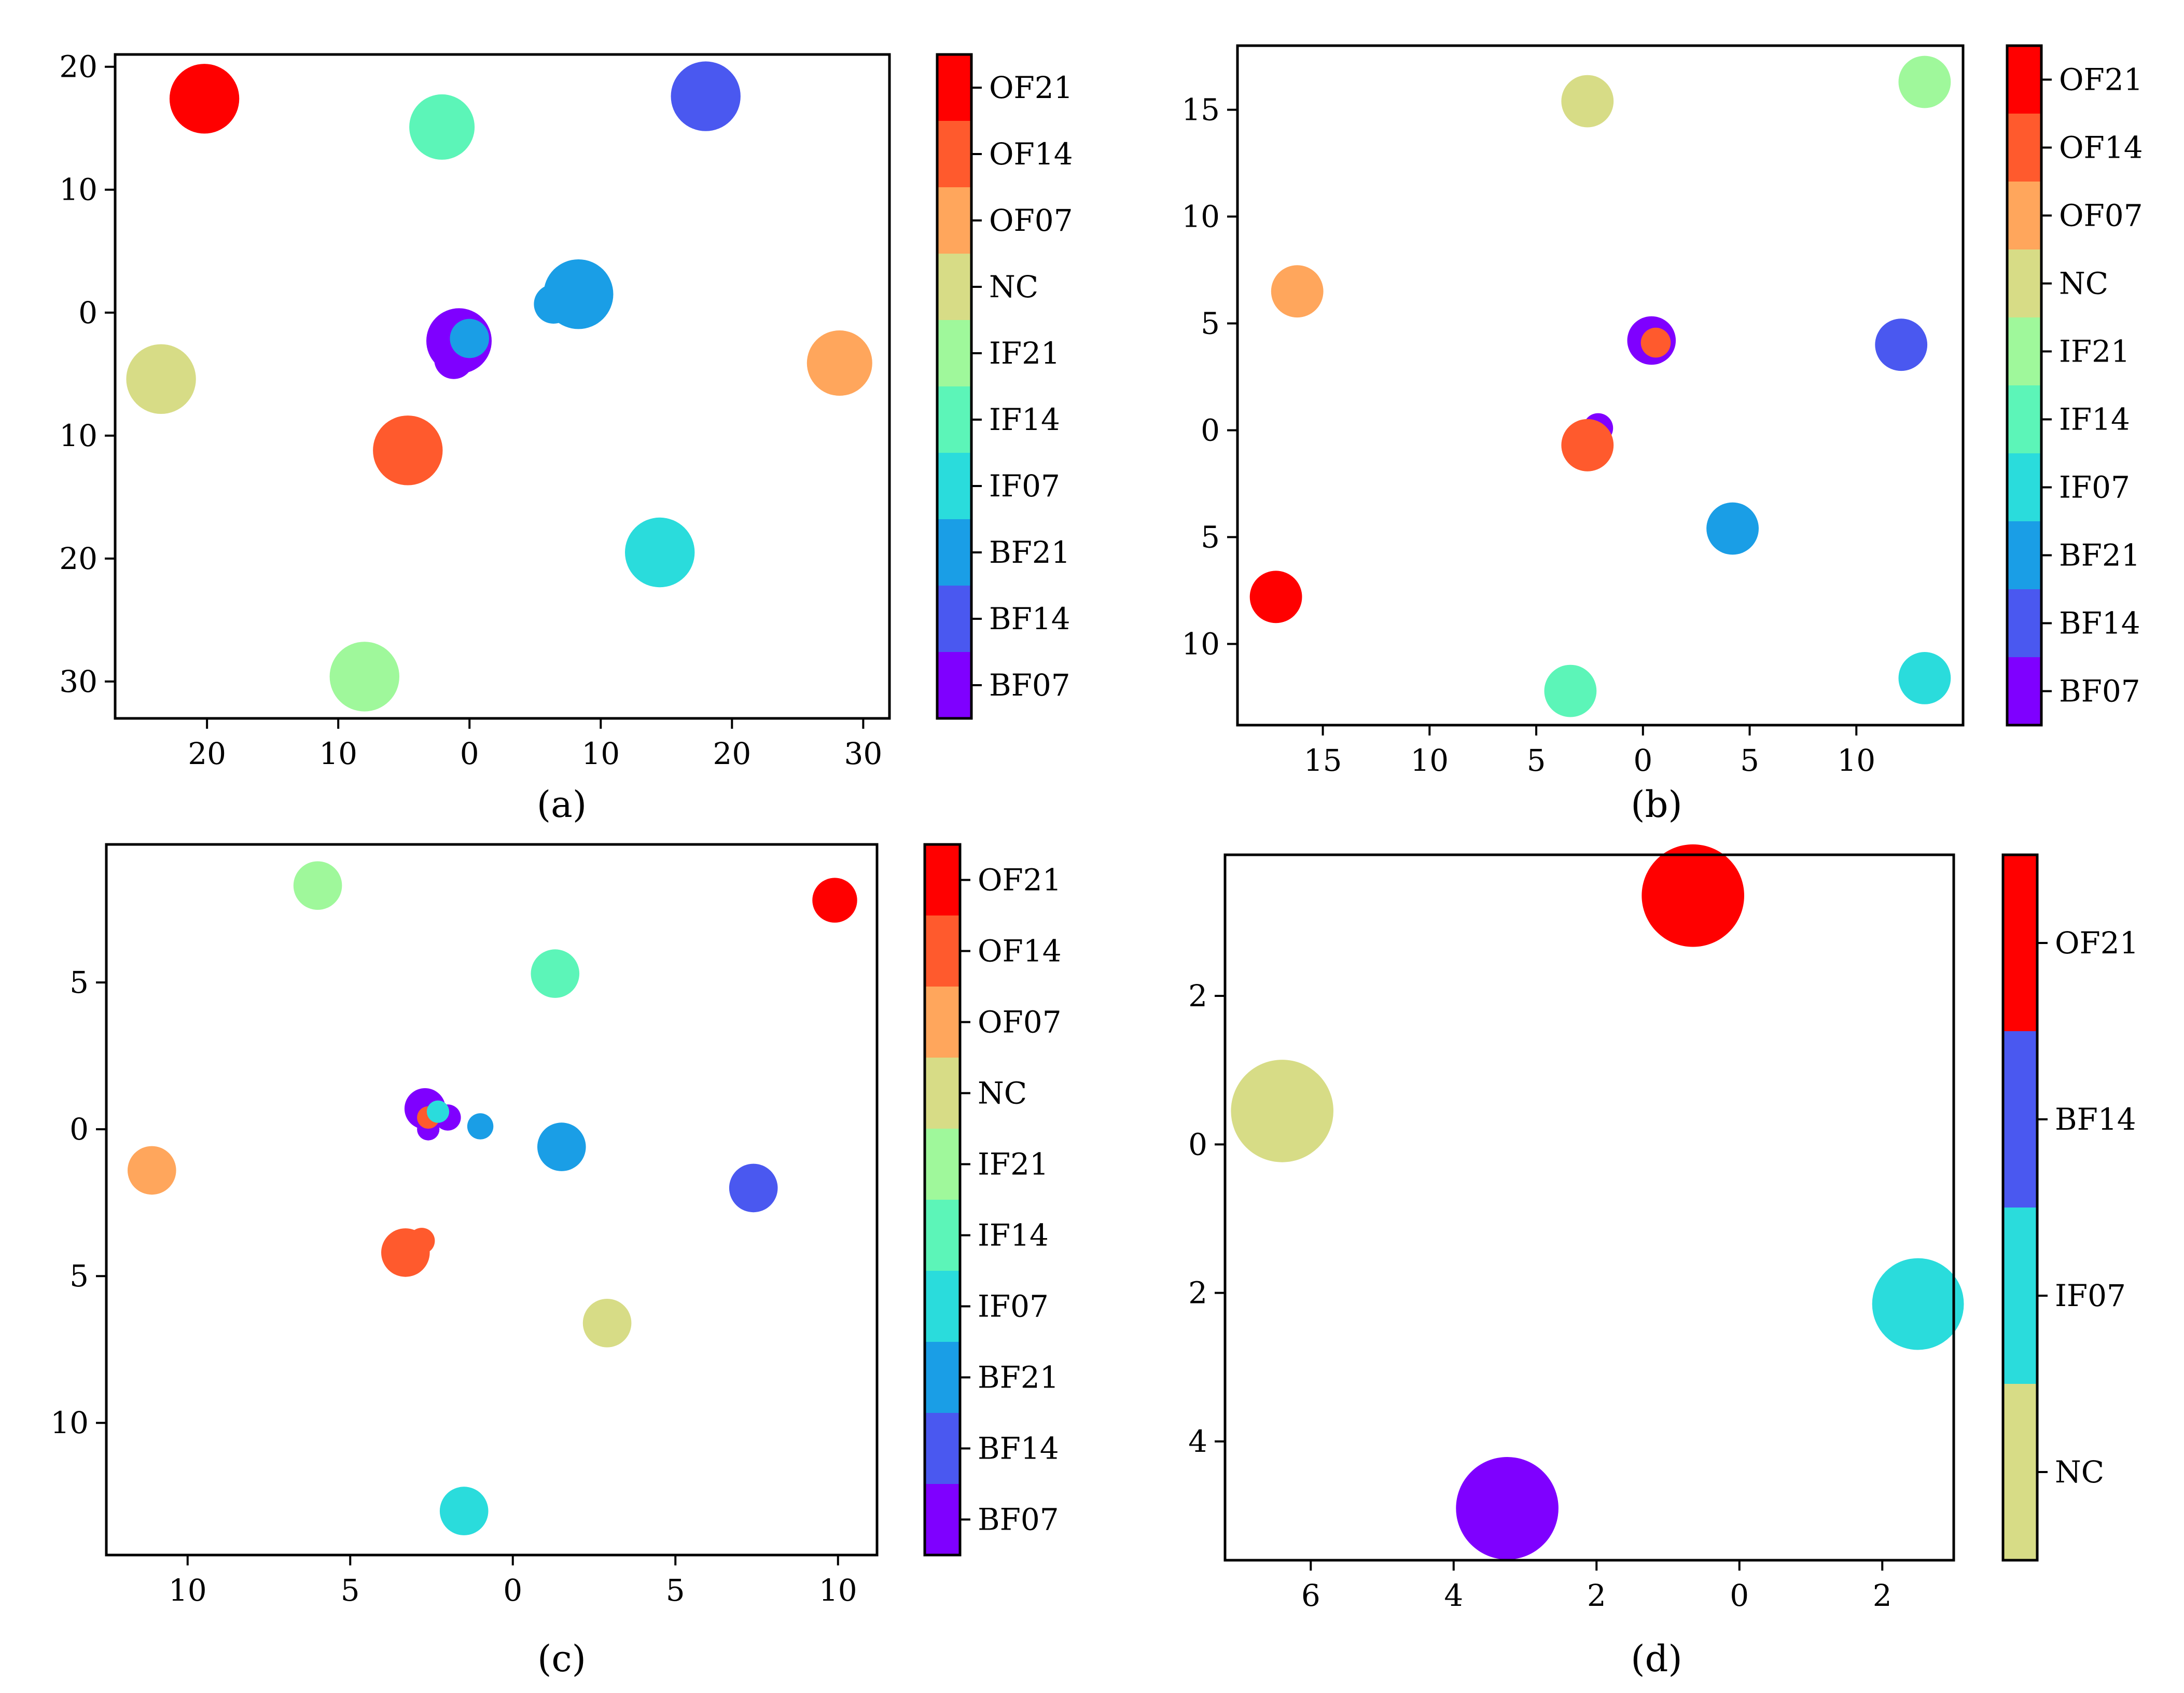 Image resolution: width=2184 pixels, height=1693 pixels. Describe the element at coordinates (1002, 1093) in the screenshot. I see `colorbar-label: NC` at that location.